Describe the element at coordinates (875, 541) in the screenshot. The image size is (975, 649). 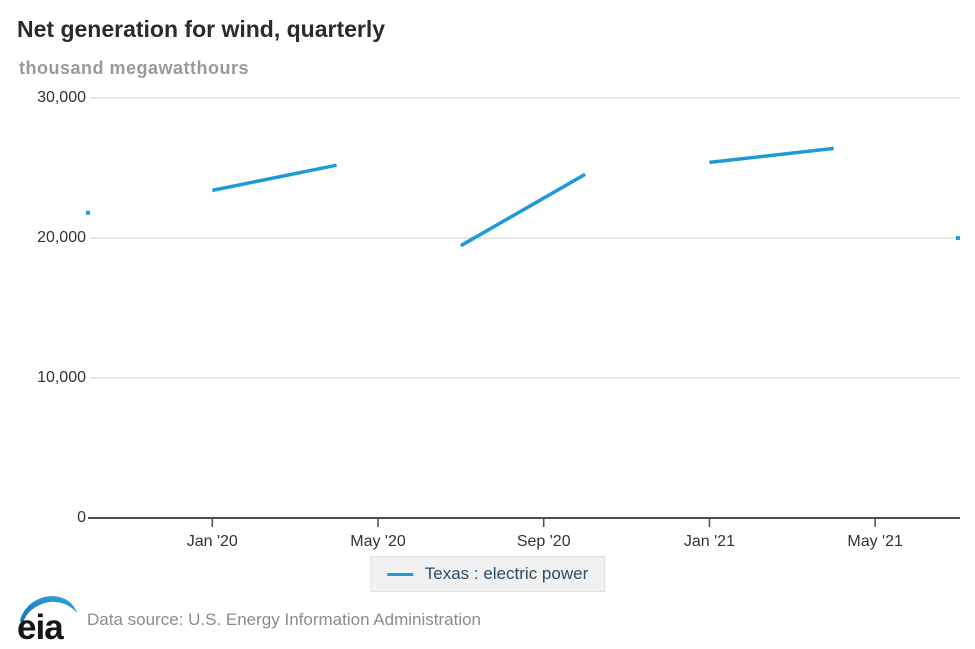
I see `x-tick-label: May '21` at that location.